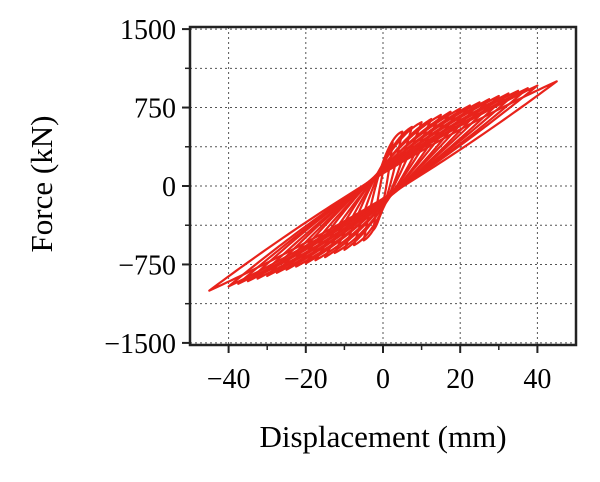 The image size is (600, 482). What do you see at coordinates (148, 30) in the screenshot?
I see `y-tick-label: 1500` at bounding box center [148, 30].